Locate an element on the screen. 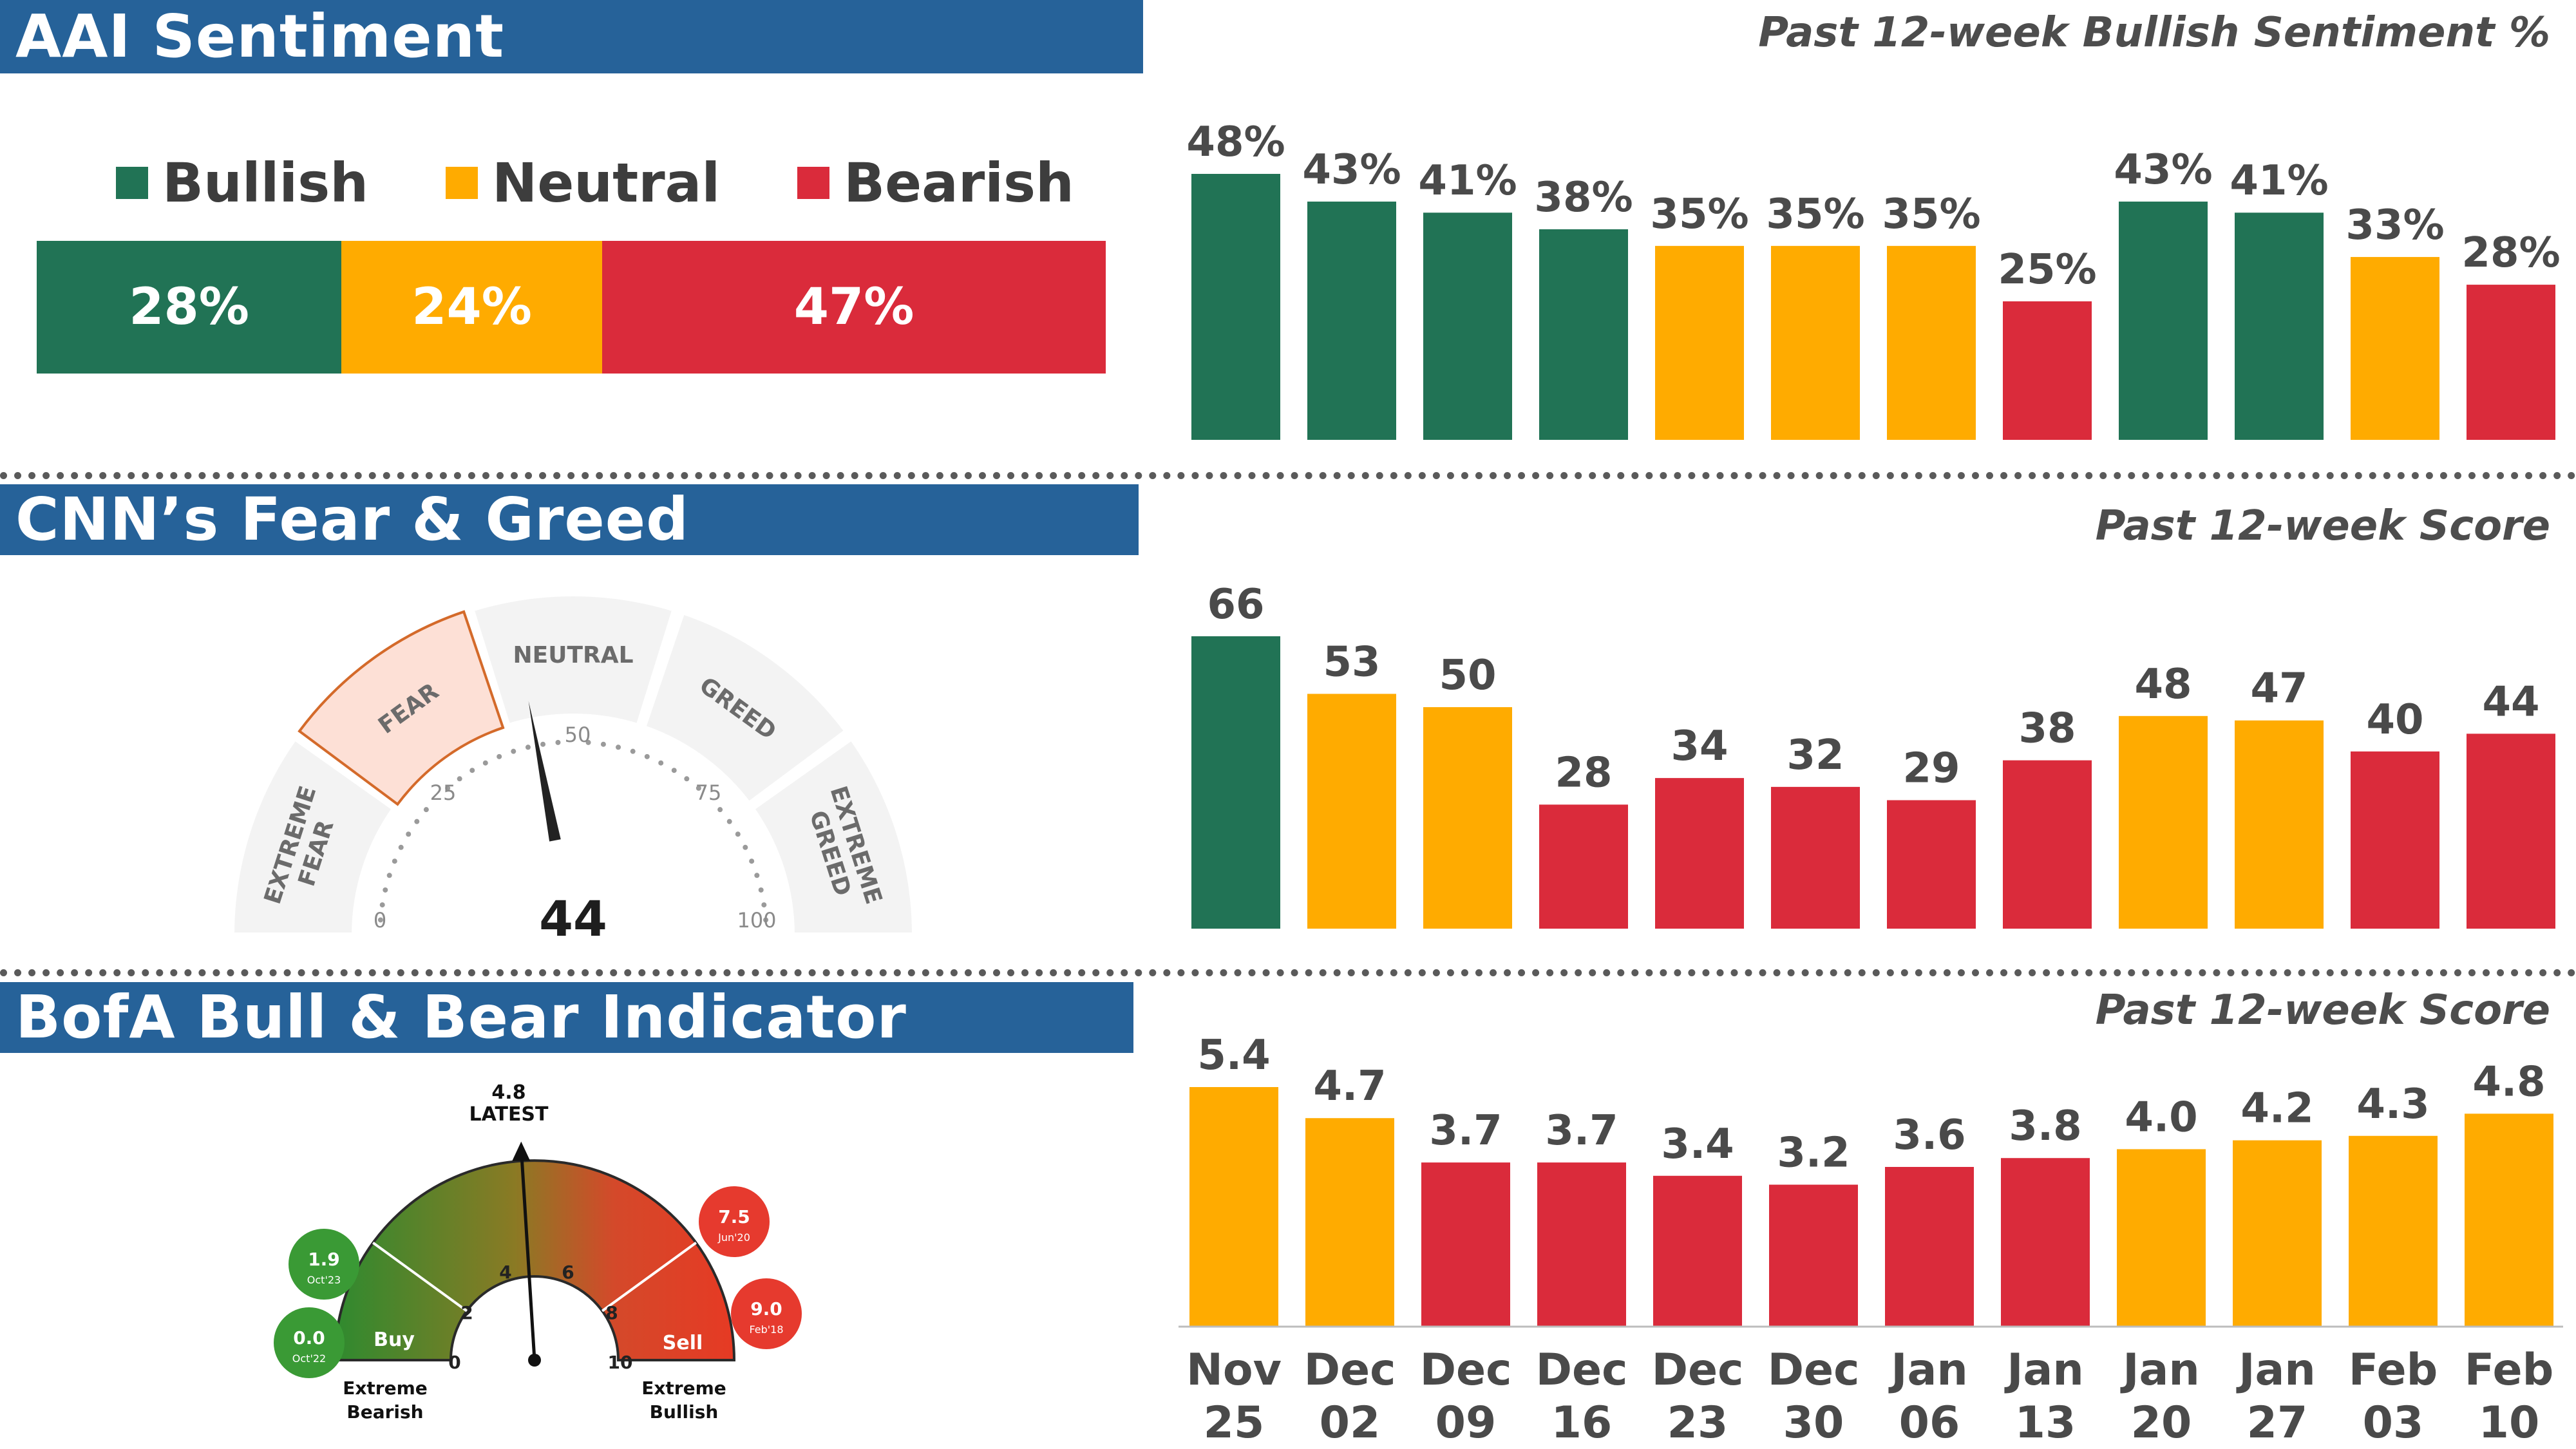  x-tick-label-day: 20 is located at coordinates (2161, 1422).